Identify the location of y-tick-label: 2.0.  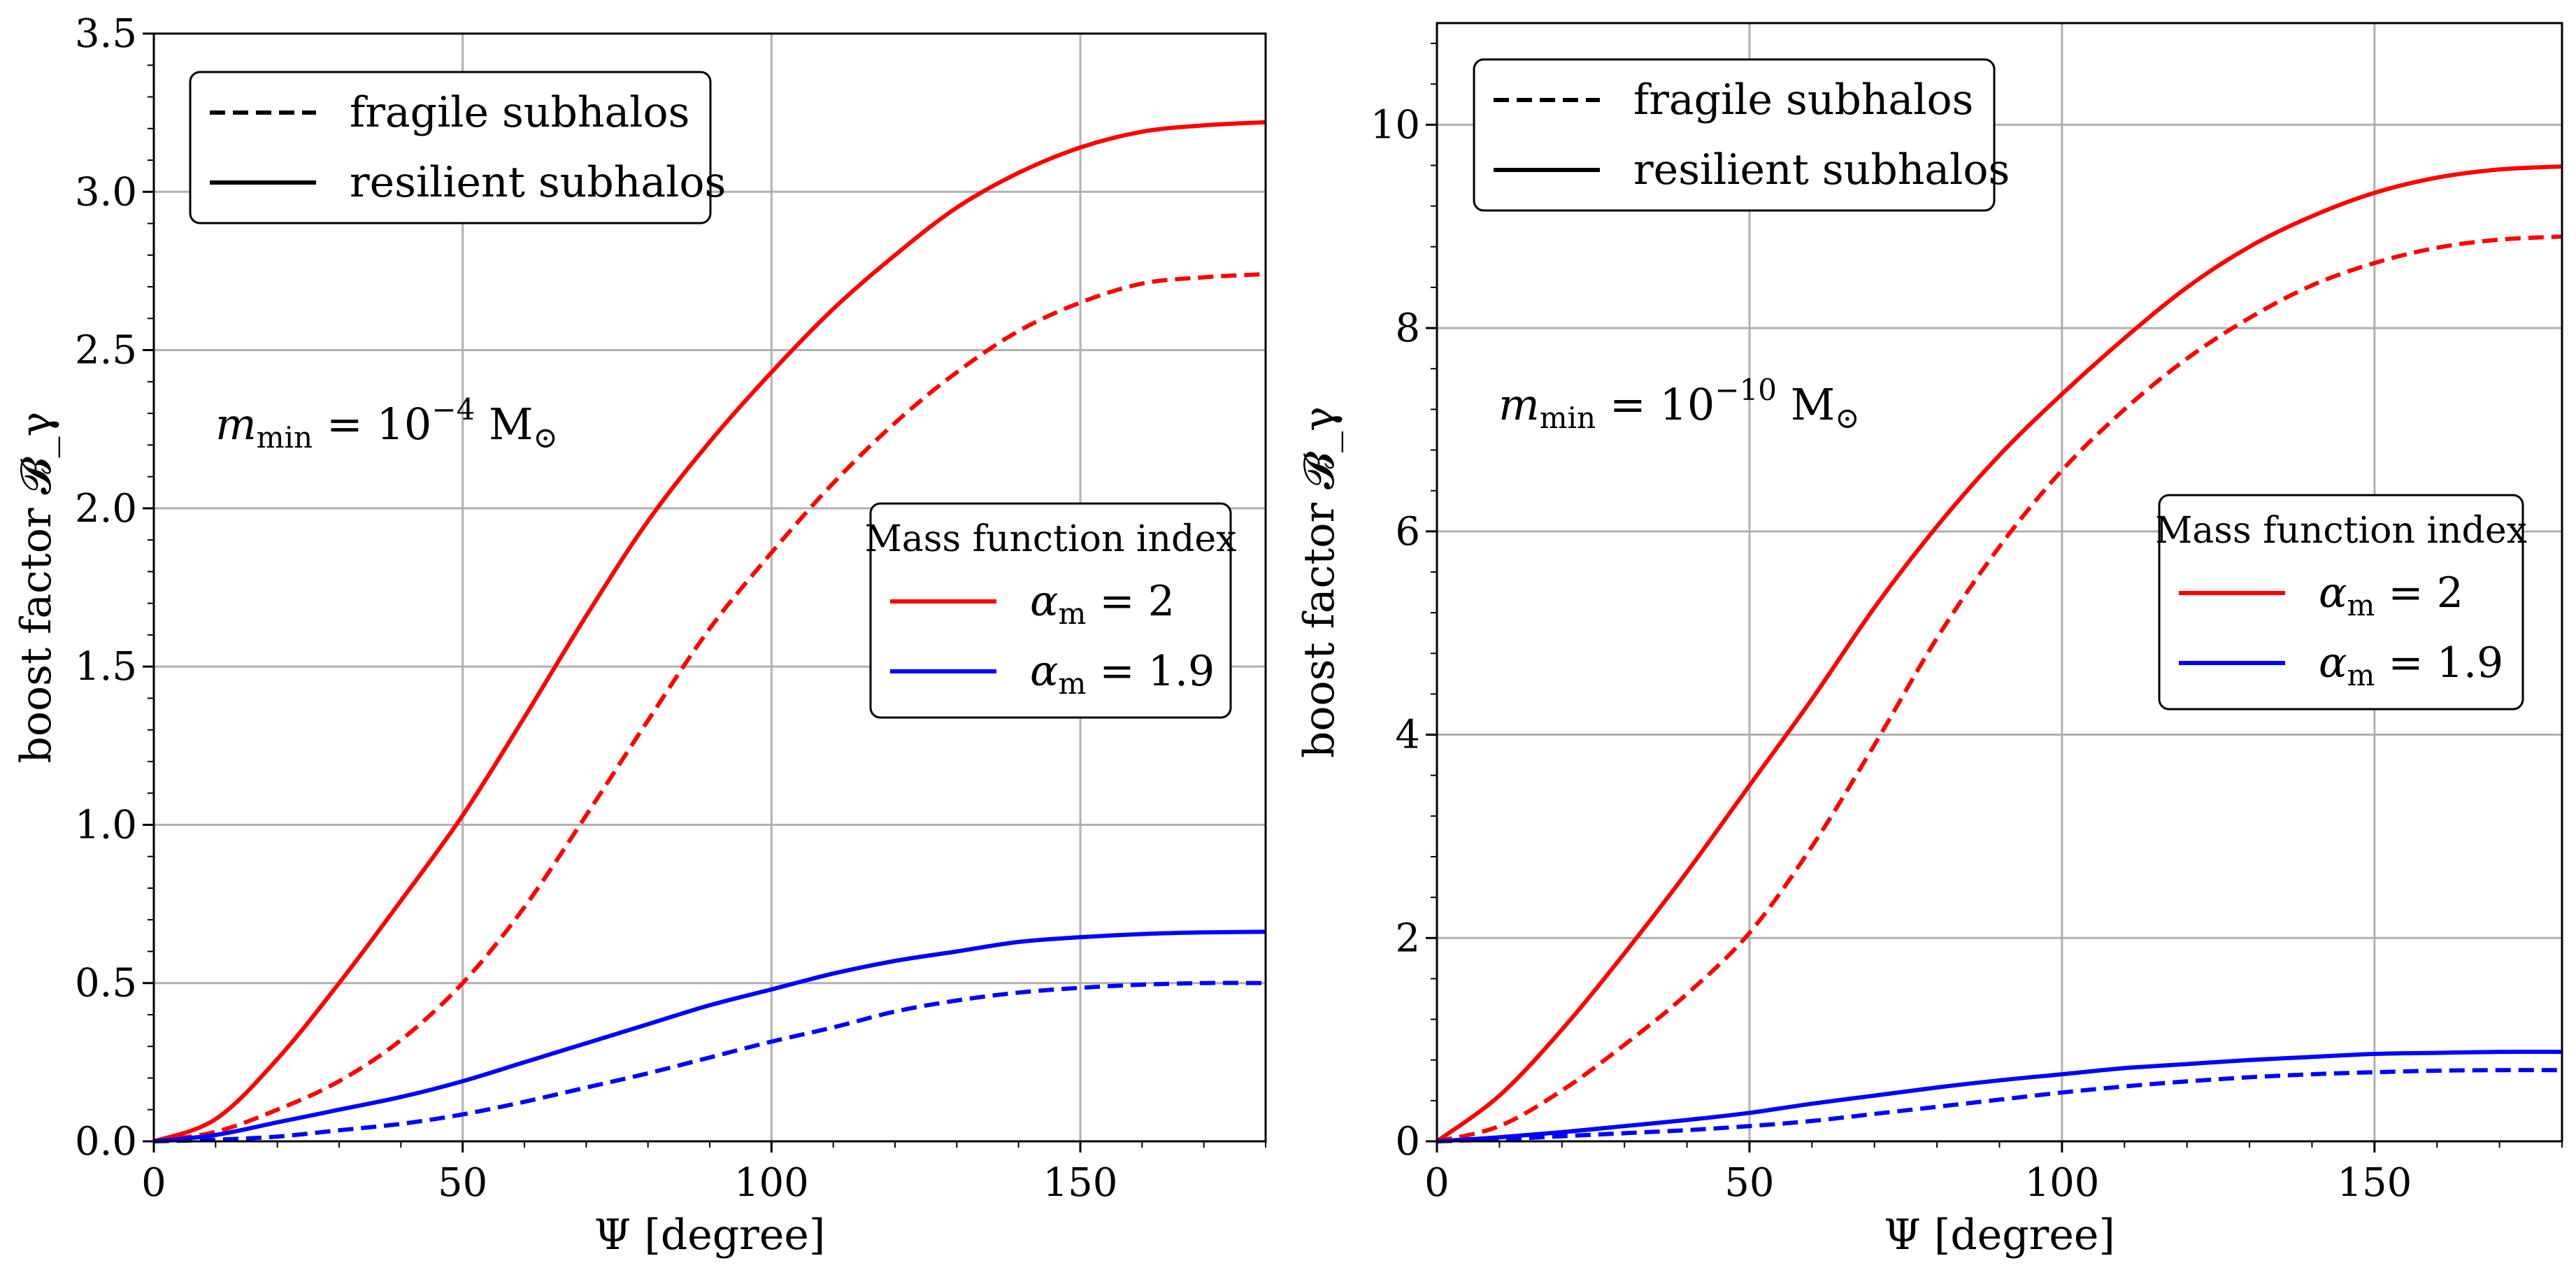
(106, 509).